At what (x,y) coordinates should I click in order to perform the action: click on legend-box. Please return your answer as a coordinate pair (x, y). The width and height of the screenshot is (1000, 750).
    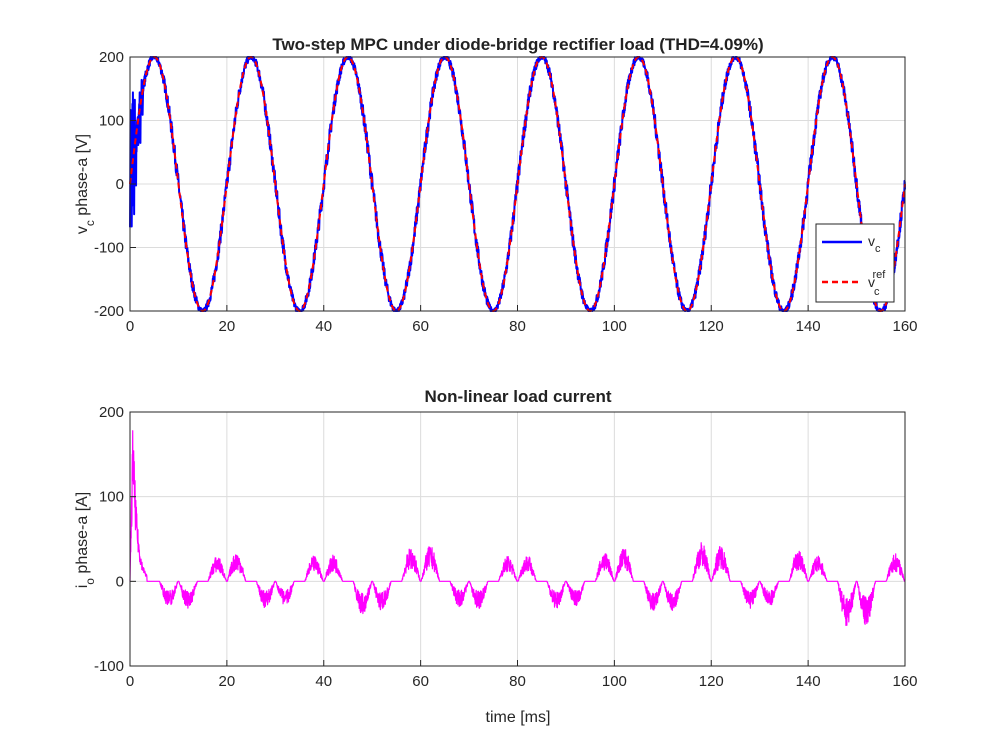
    Looking at the image, I should click on (855, 263).